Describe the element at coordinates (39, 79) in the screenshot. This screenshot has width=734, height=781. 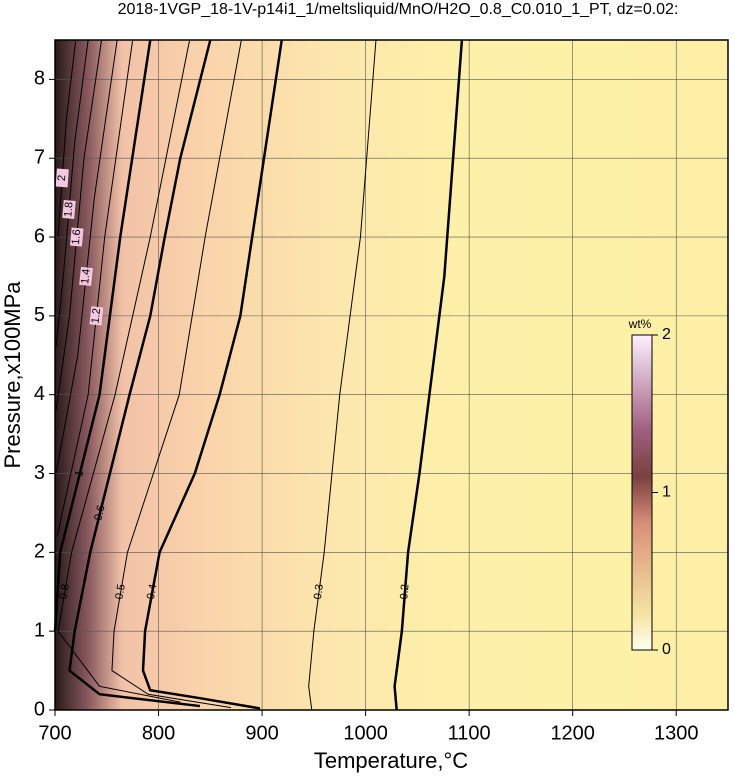
I see `y-tick-label: 8` at that location.